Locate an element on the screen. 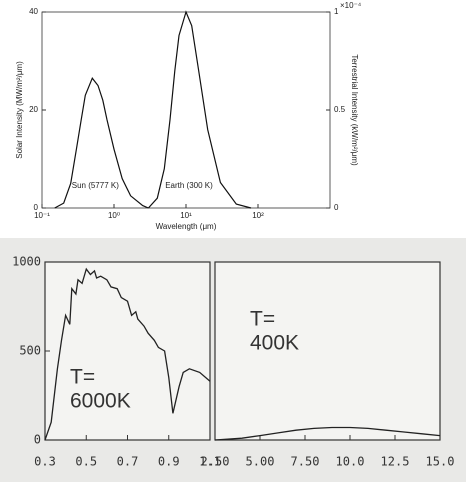 The width and height of the screenshot is (466, 482). y2-axis-label: Terrestrial Intensity (kW/m²/μm) is located at coordinates (354, 110).